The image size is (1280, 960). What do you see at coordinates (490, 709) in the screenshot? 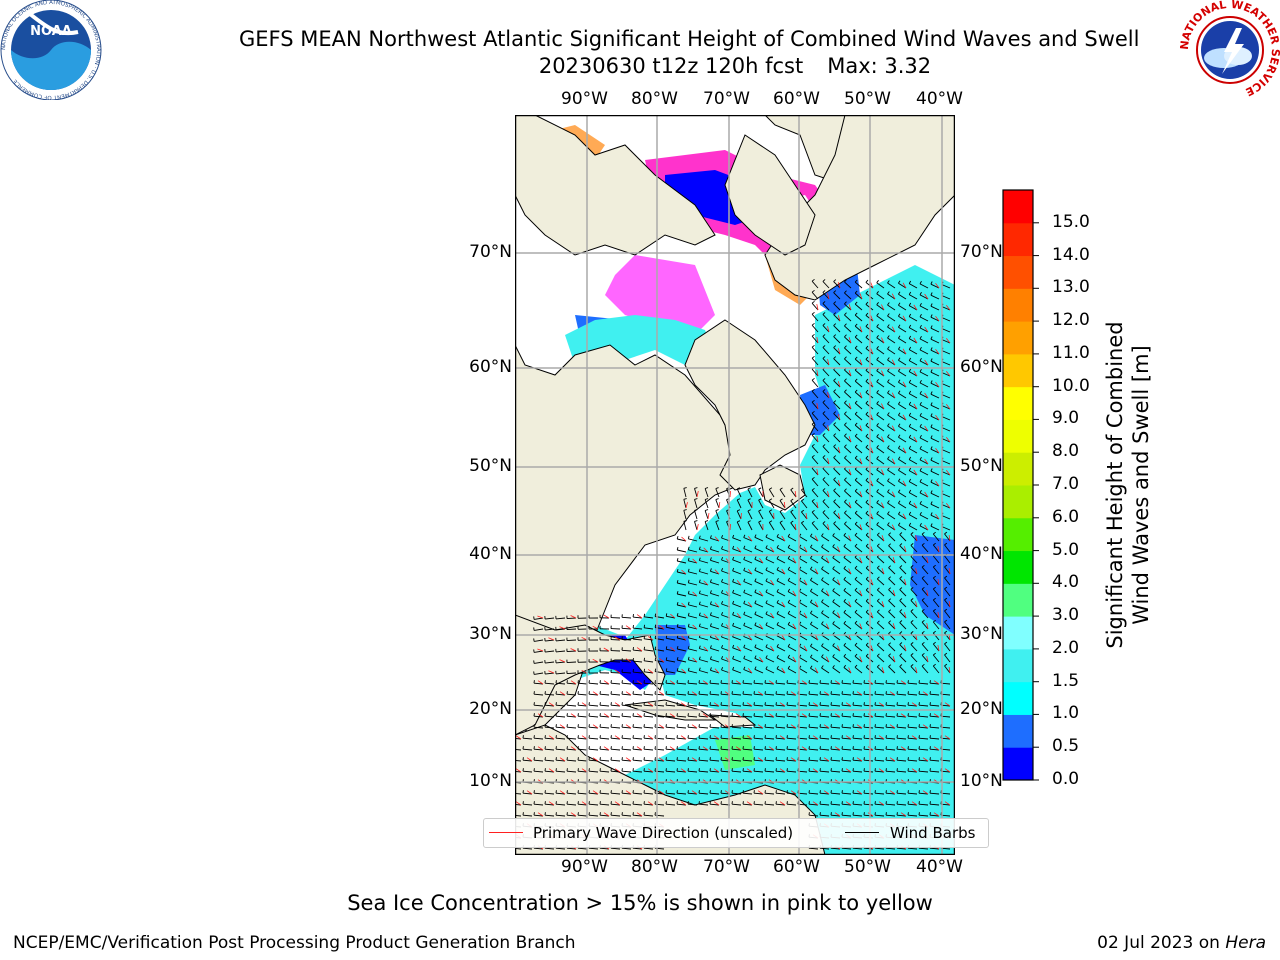
I see `lat-label-left-5: 20°N` at bounding box center [490, 709].